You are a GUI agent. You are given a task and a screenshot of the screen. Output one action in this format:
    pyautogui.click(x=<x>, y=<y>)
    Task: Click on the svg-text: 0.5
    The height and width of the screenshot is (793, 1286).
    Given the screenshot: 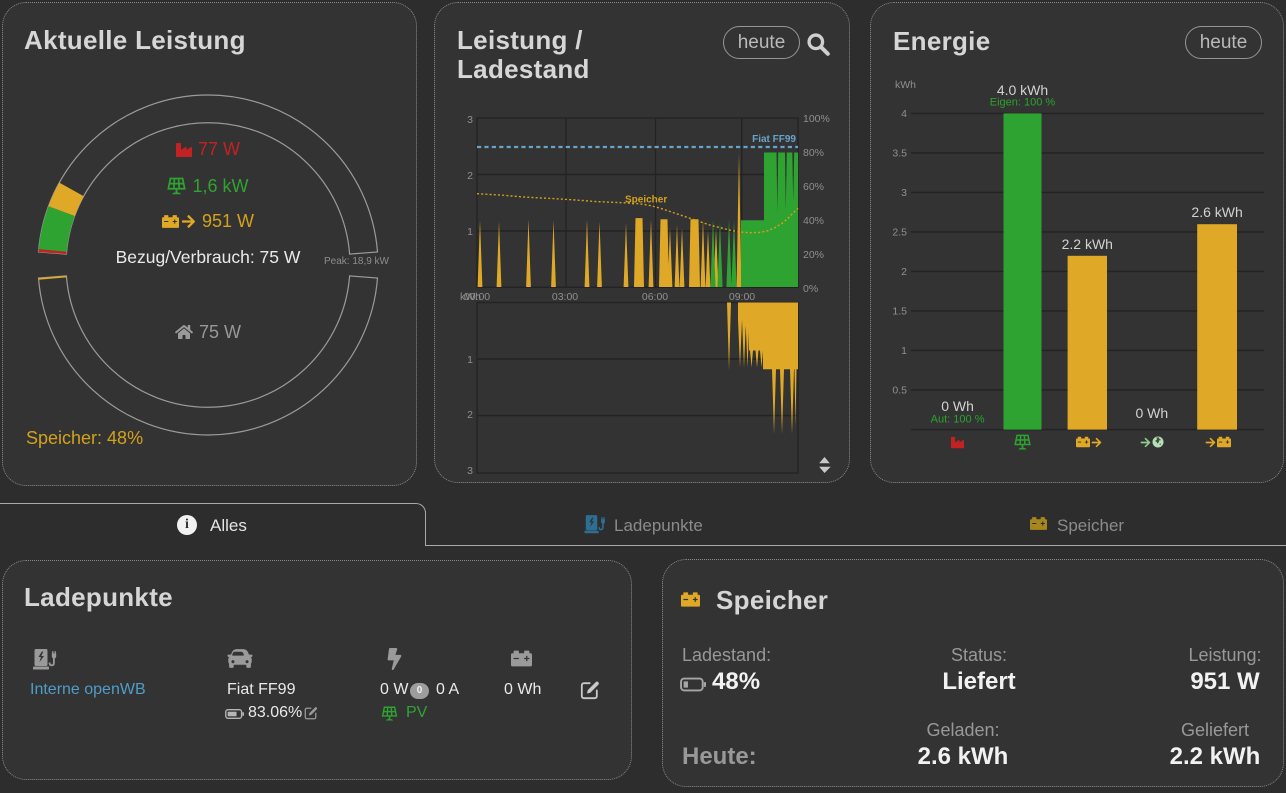 What is the action you would take?
    pyautogui.click(x=899, y=391)
    